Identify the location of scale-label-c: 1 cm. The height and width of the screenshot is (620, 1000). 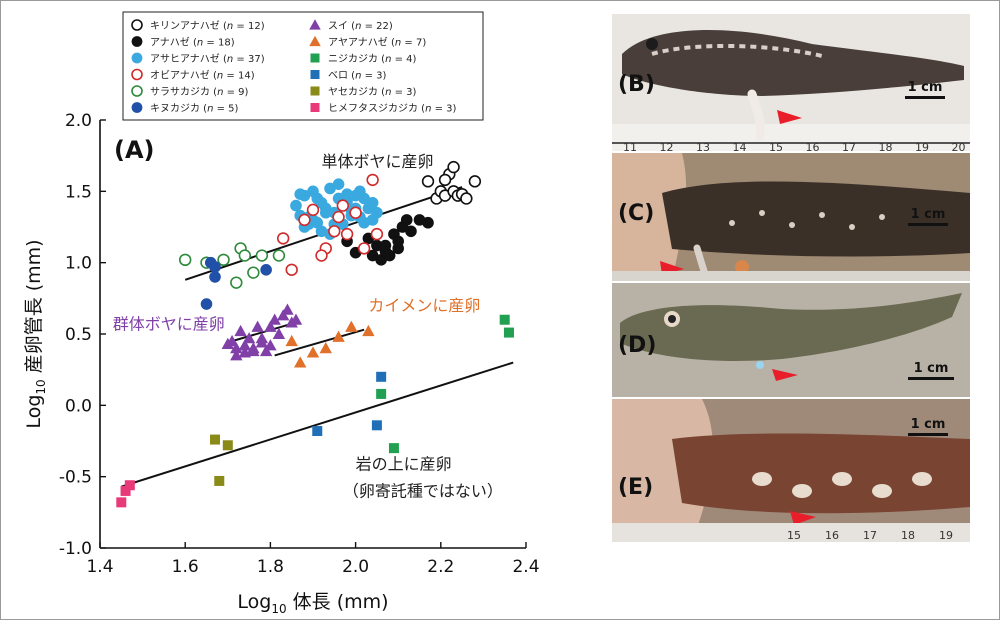
(928, 214).